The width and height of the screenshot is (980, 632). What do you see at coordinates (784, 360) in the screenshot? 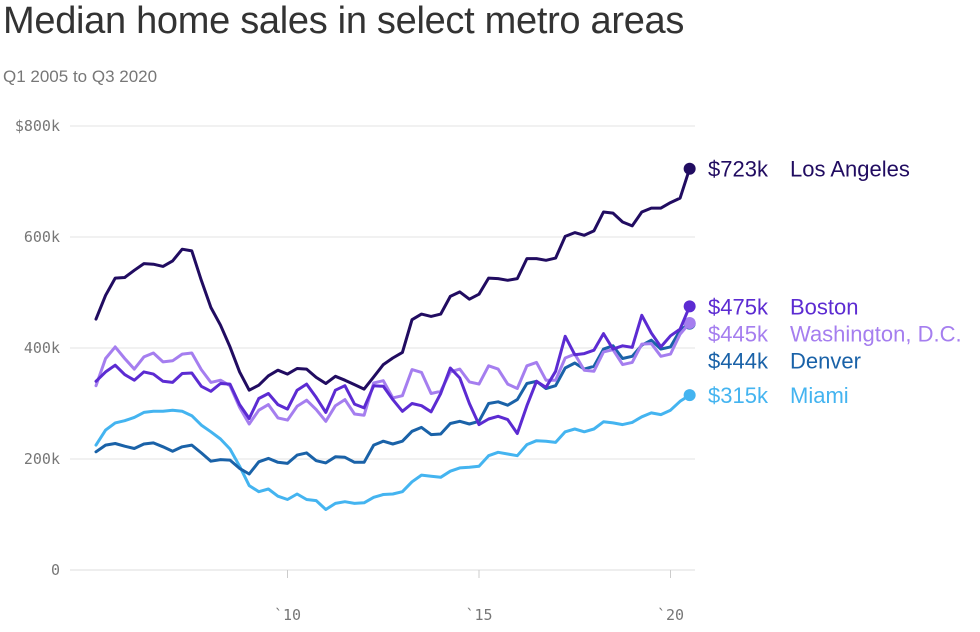
I see `end-label-denver: $444k Denver` at bounding box center [784, 360].